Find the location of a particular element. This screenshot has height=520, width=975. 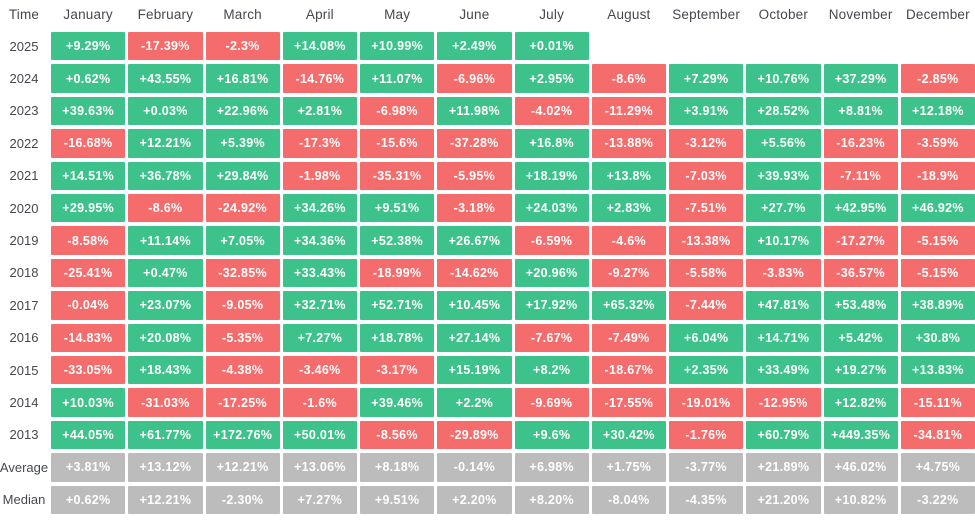

cell-2016-november: +5.42% is located at coordinates (860, 337).